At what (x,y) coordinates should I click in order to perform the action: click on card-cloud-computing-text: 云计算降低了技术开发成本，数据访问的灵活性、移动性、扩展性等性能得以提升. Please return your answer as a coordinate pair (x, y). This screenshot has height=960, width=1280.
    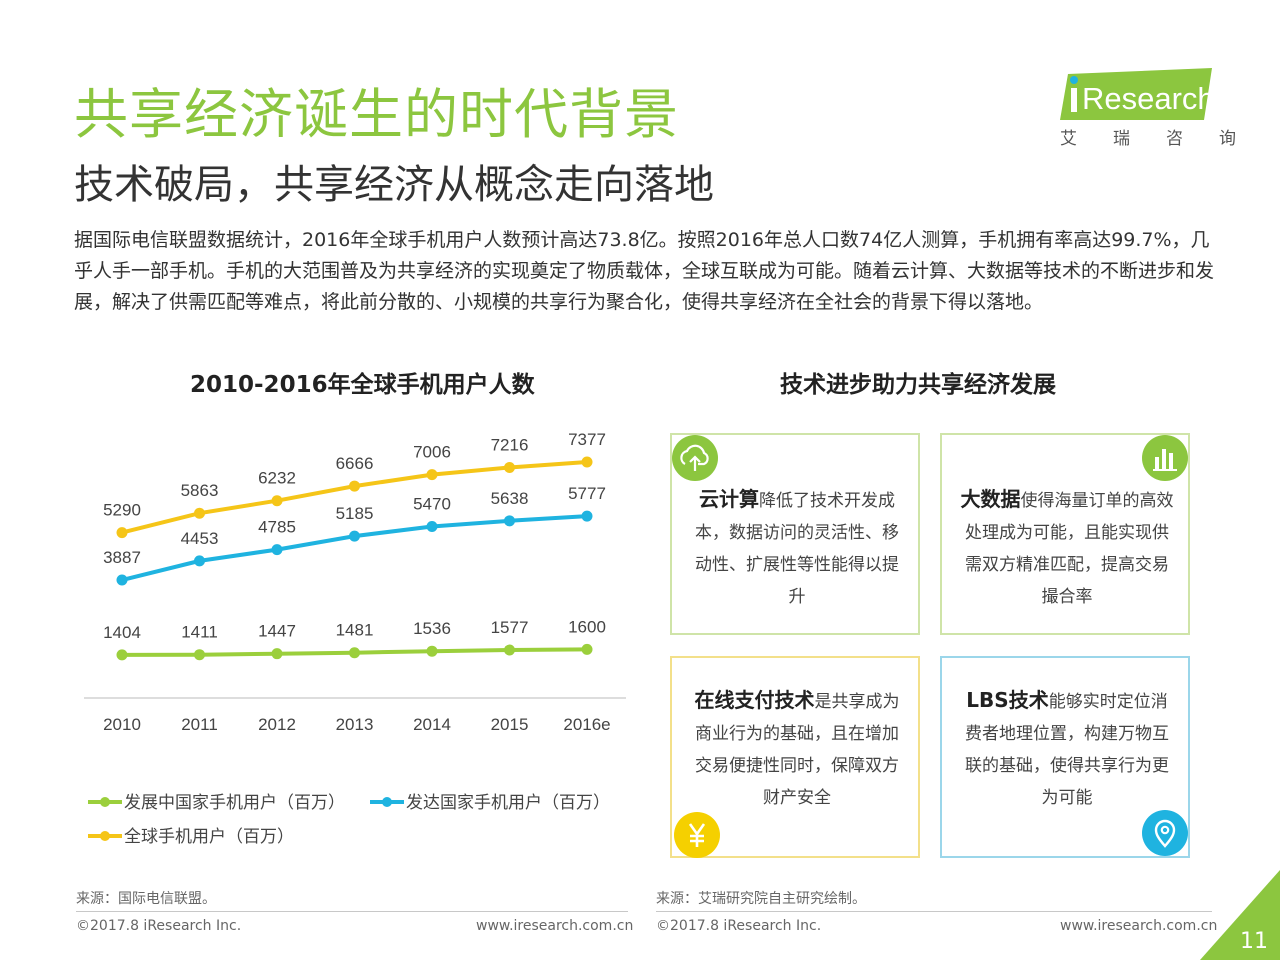
    Looking at the image, I should click on (797, 548).